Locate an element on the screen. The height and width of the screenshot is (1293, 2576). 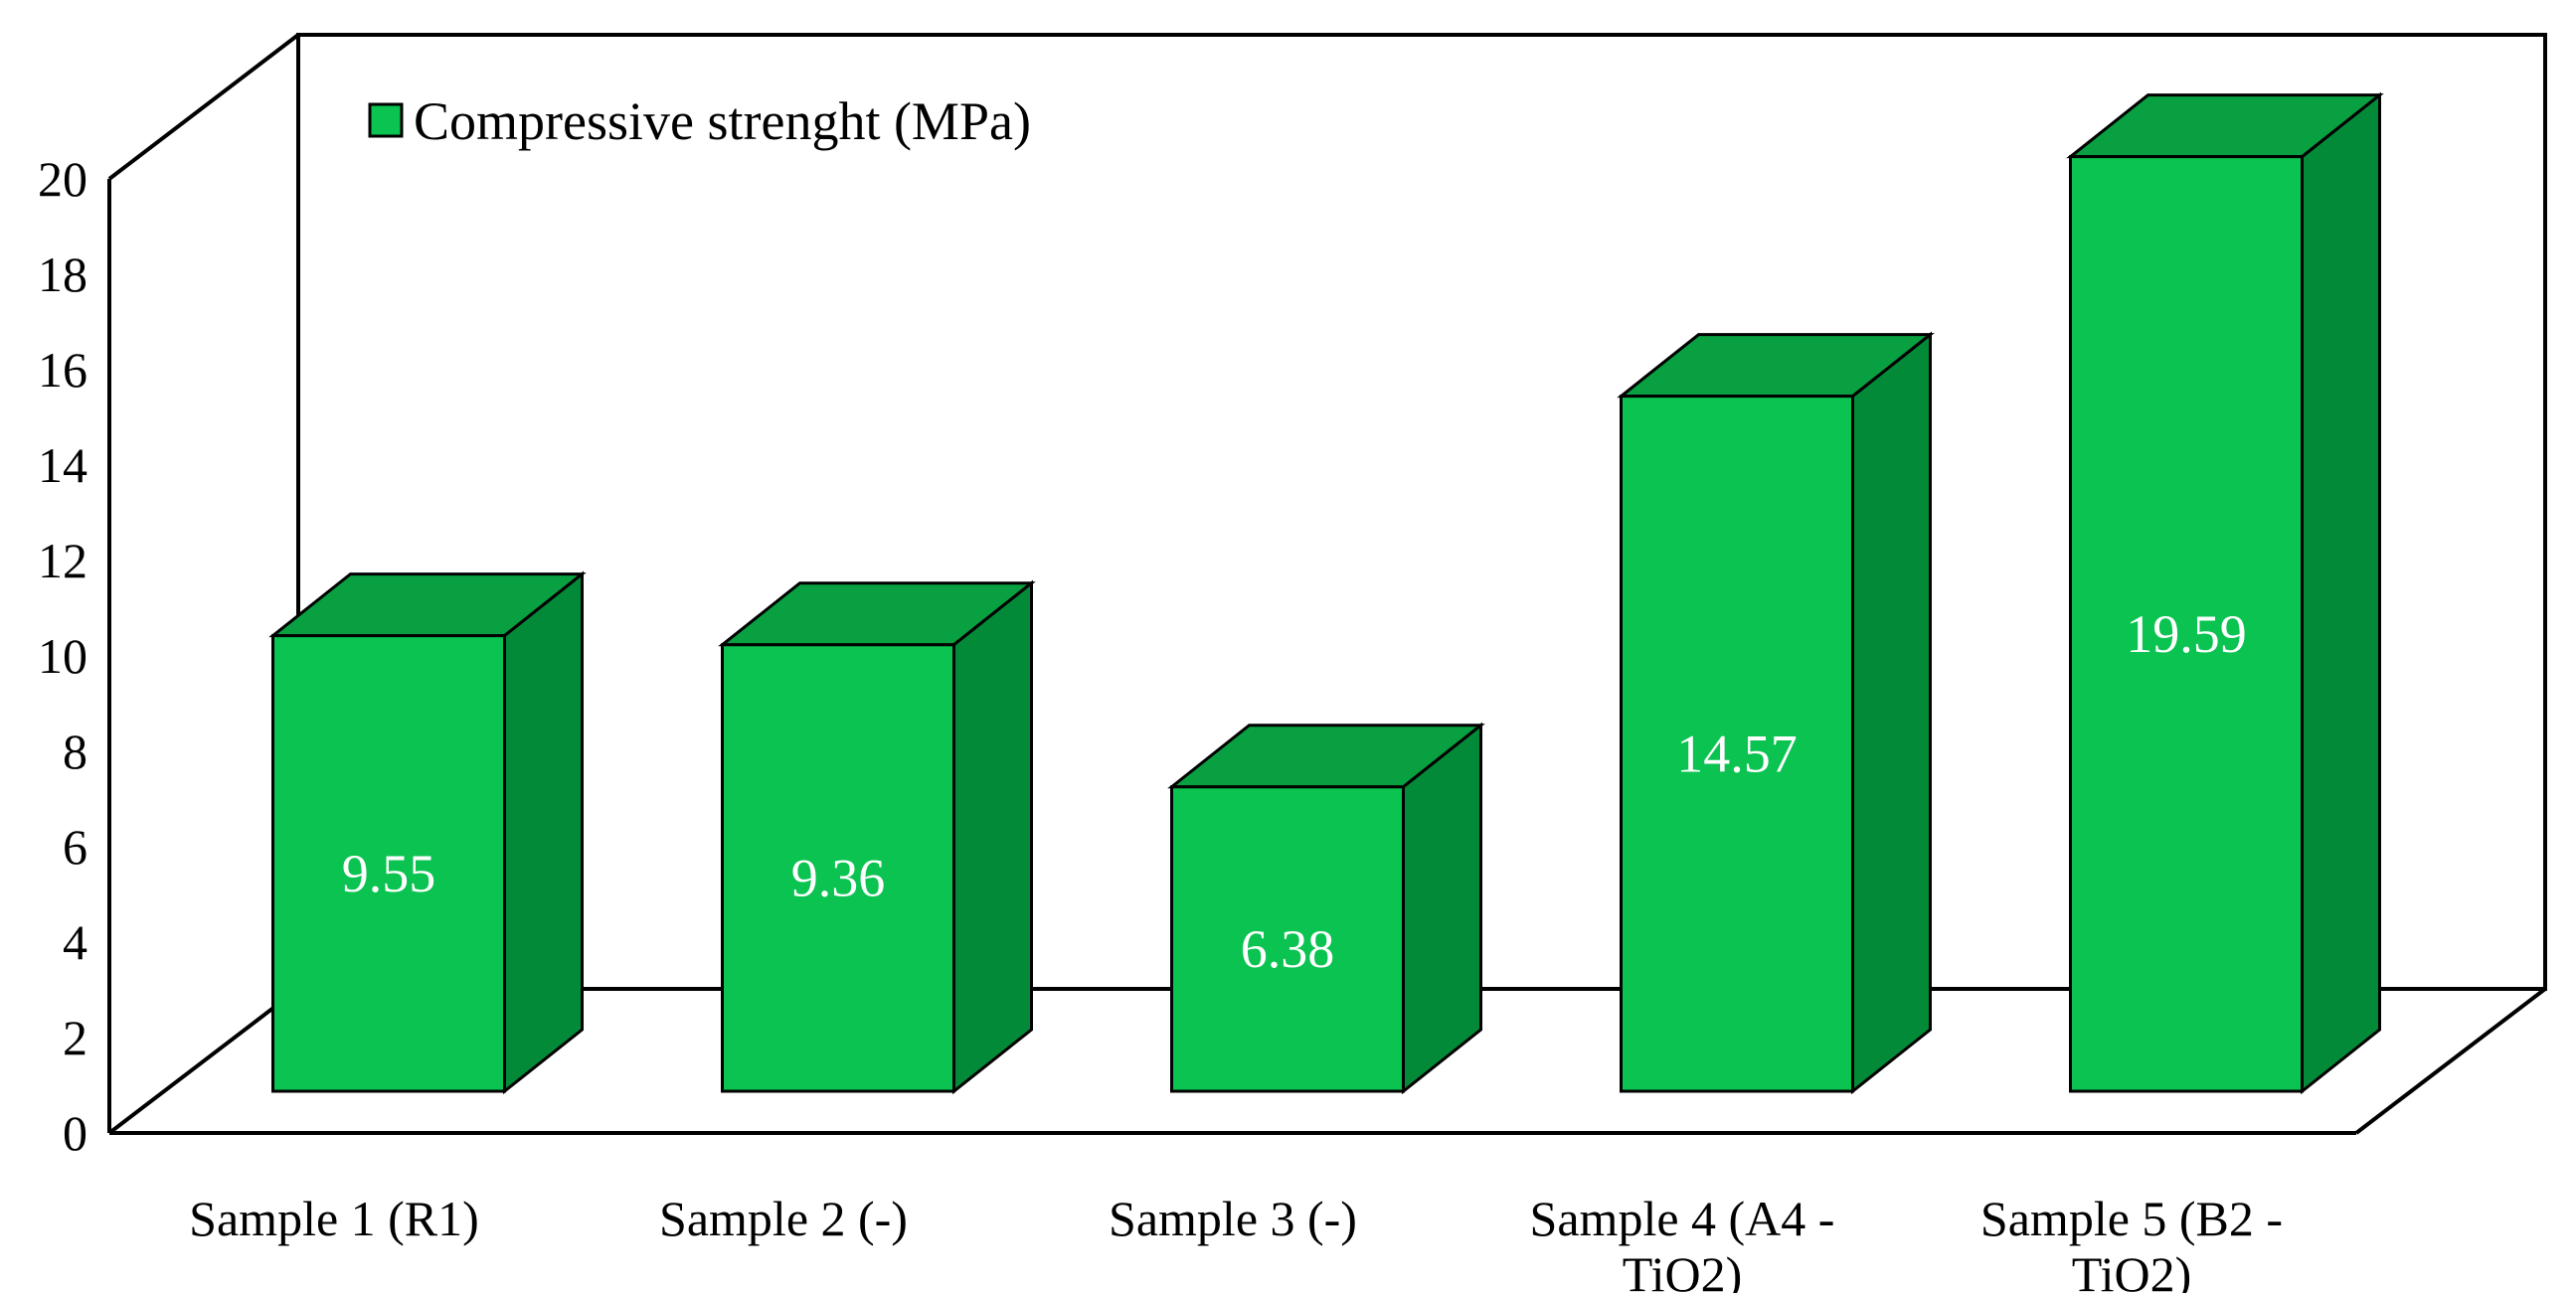
category-label-4: Sample 4 (A4 -TiO2) is located at coordinates (1682, 1242).